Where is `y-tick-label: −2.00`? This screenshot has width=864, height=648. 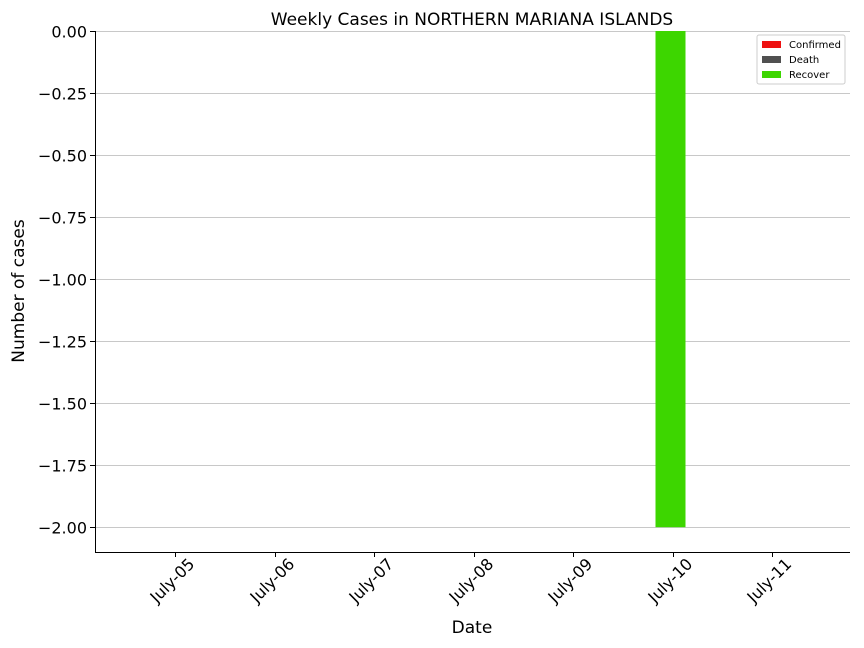
y-tick-label: −2.00 is located at coordinates (62, 528).